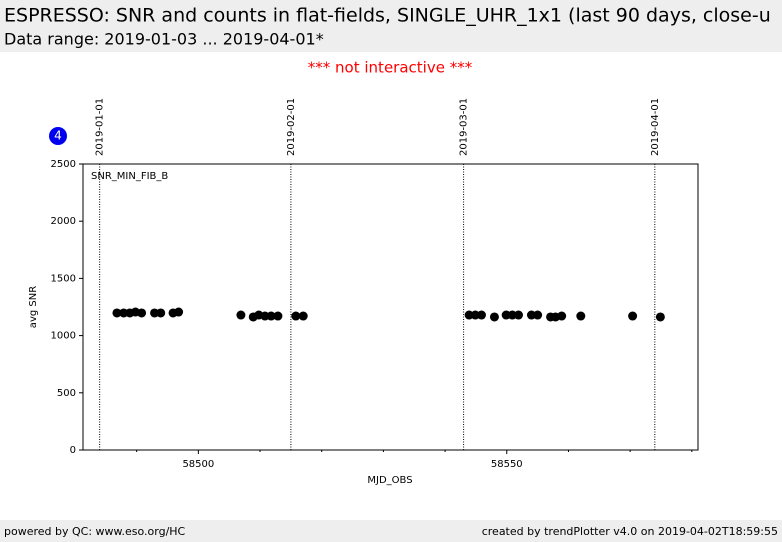  I want to click on date-label: 2019-01-01, so click(100, 127).